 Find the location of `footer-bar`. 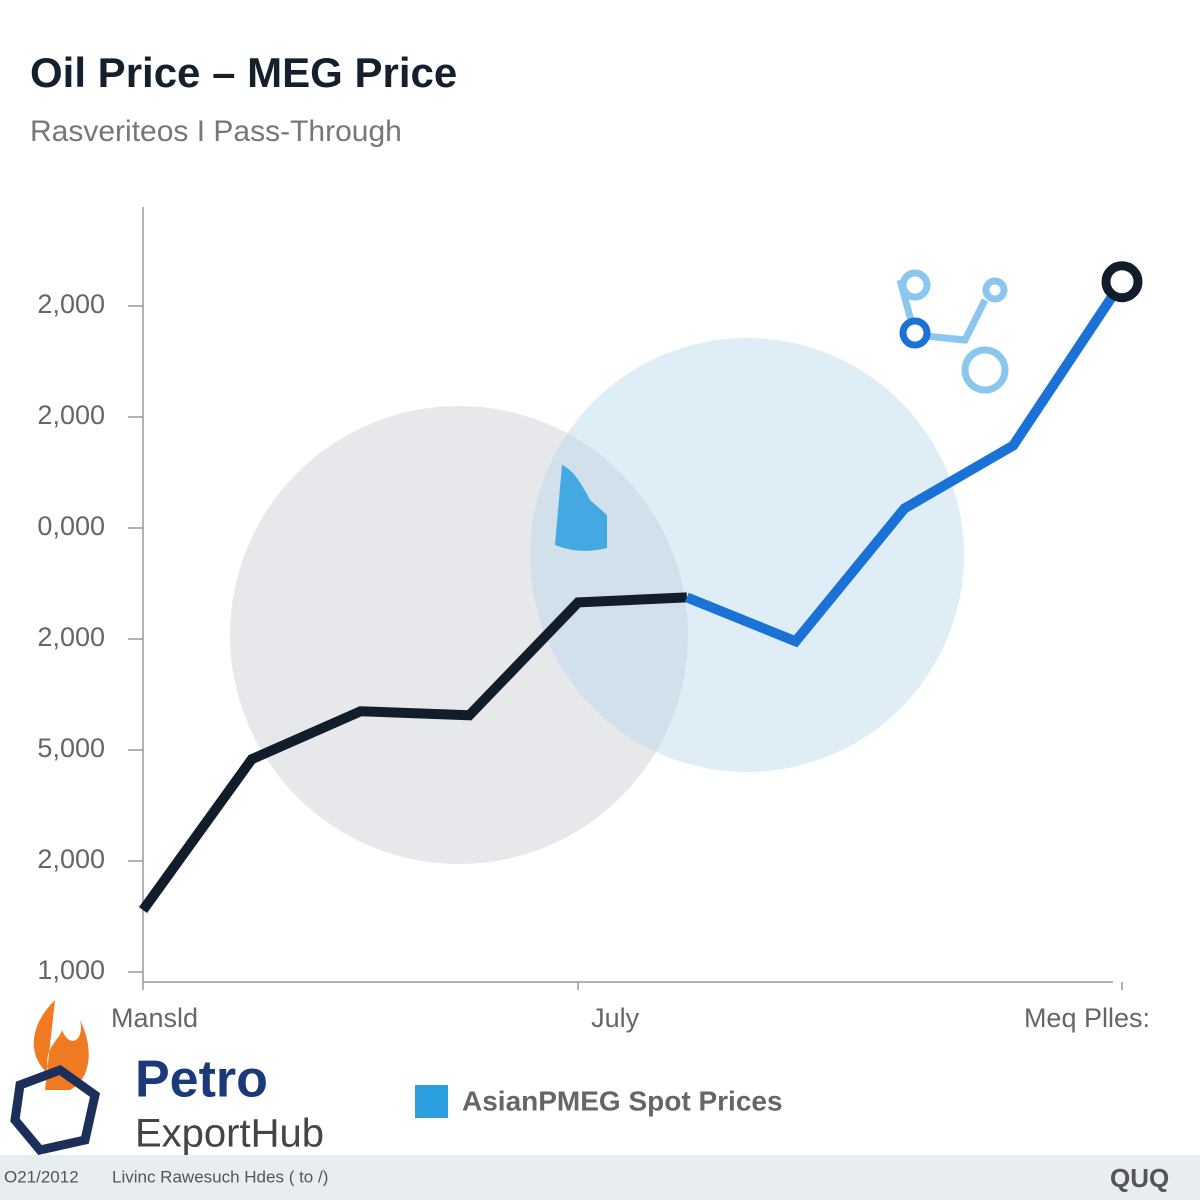

footer-bar is located at coordinates (600, 1177).